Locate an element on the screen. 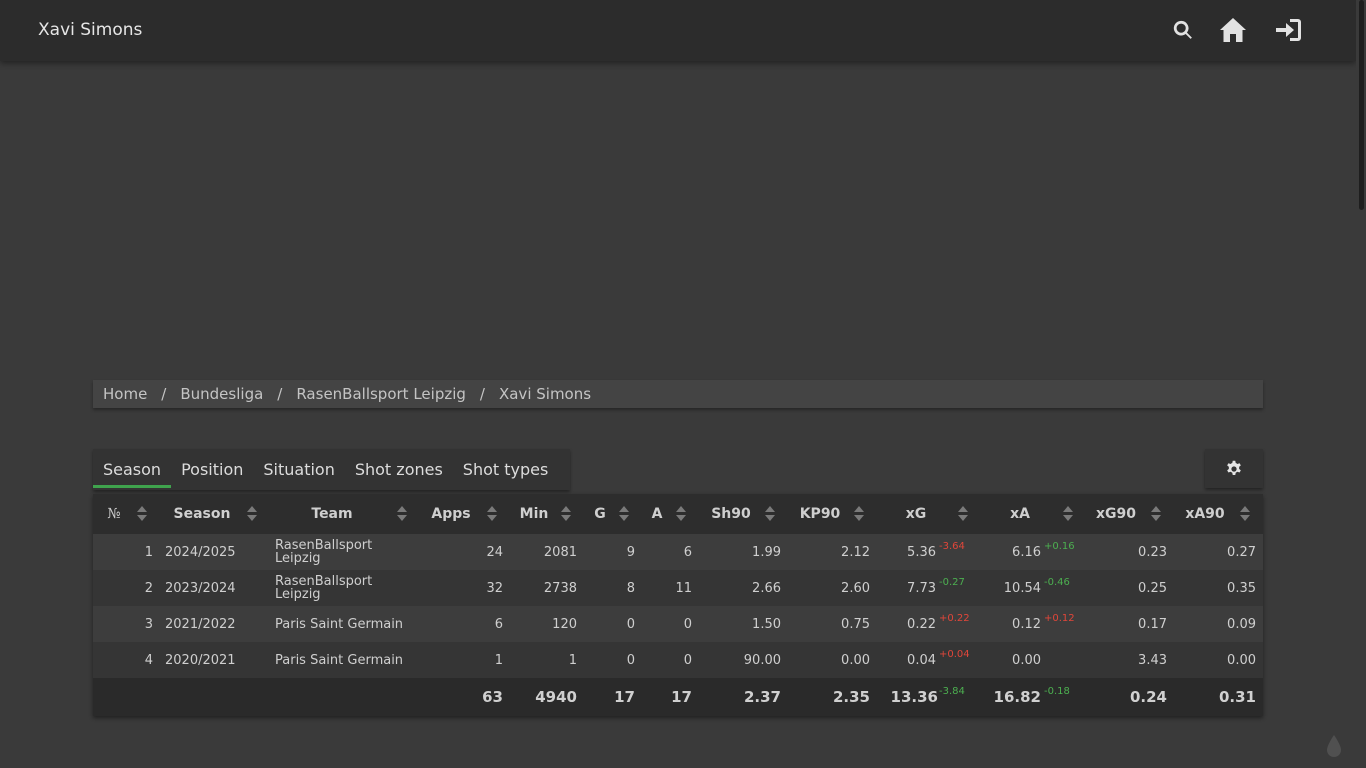  tab-shot-zones: Shot zones is located at coordinates (398, 469).